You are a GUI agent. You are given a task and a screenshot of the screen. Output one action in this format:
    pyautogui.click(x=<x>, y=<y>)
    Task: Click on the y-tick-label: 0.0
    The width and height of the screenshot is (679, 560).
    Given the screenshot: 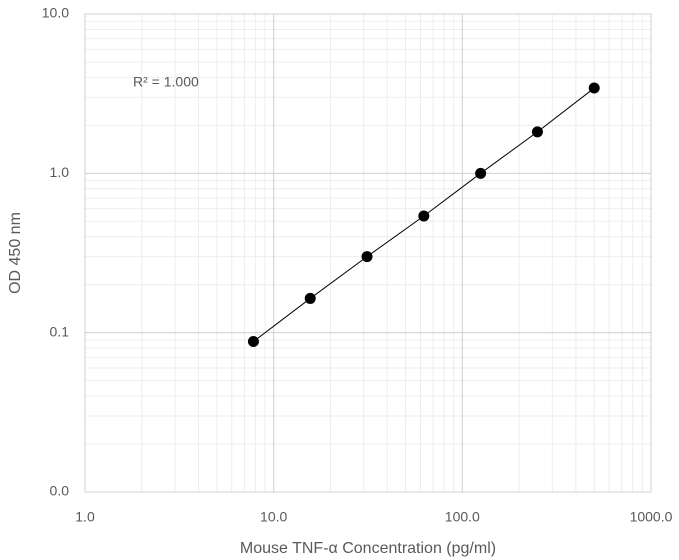 What is the action you would take?
    pyautogui.click(x=60, y=491)
    